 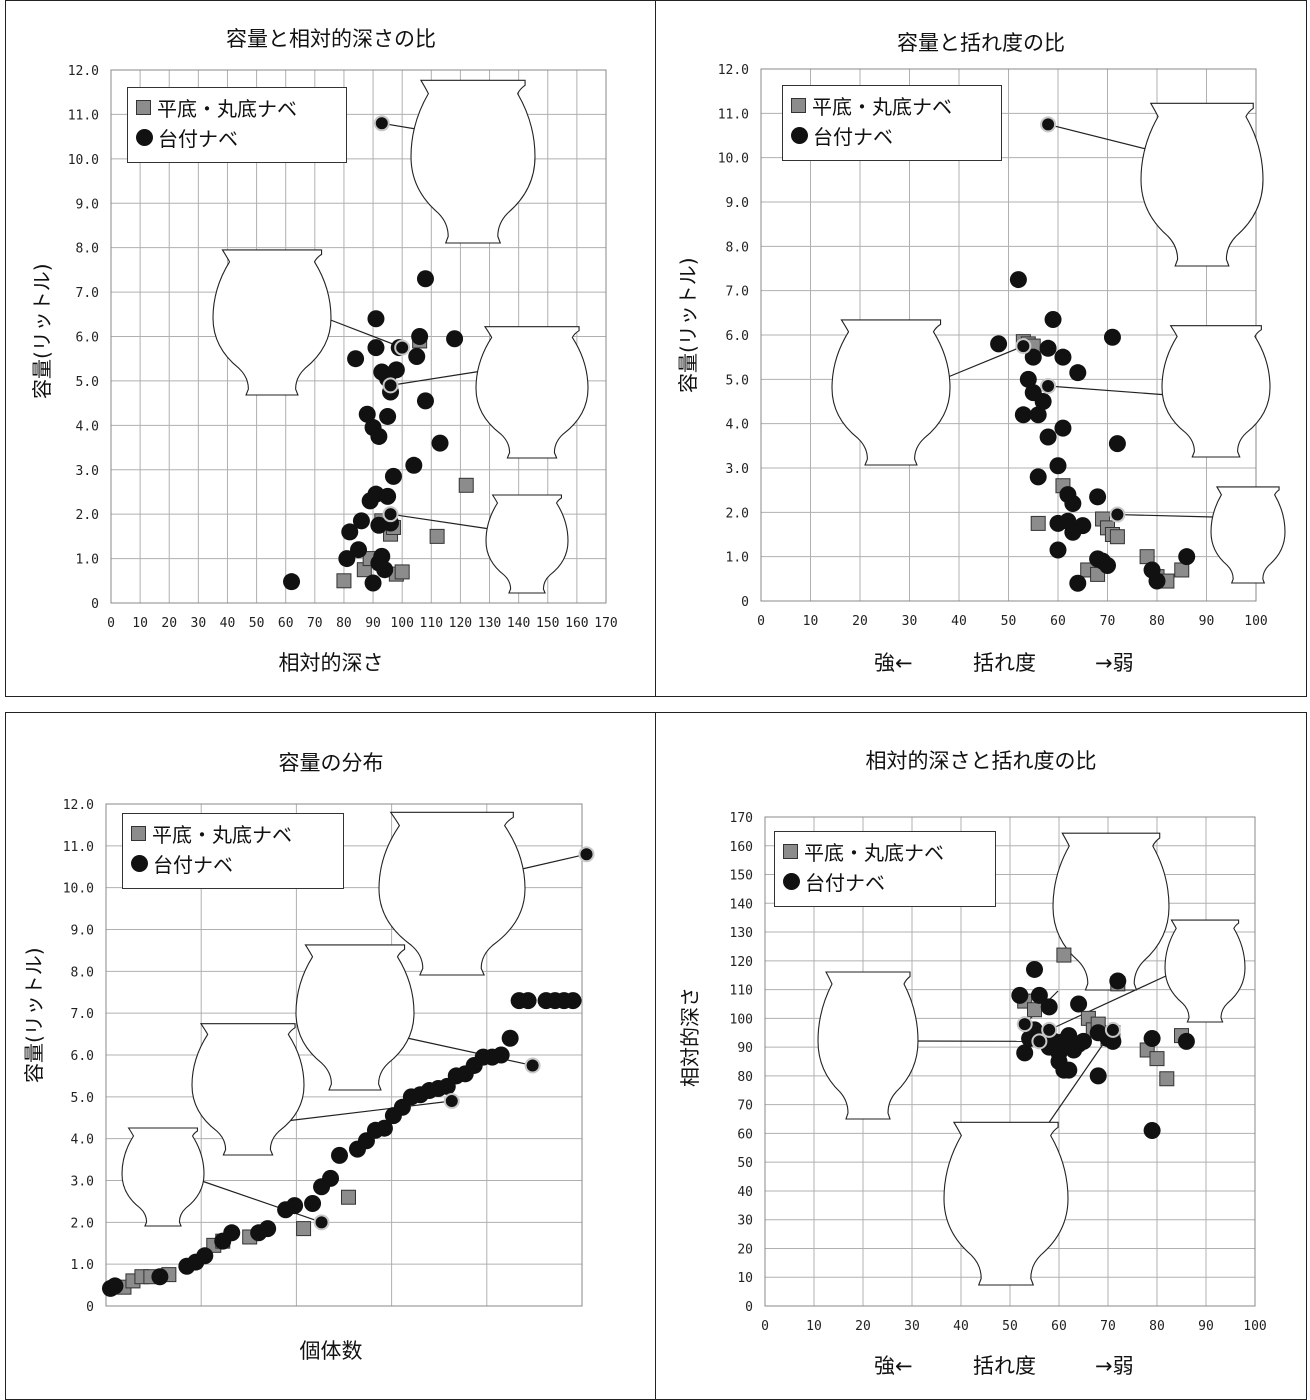 What do you see at coordinates (745, 1106) in the screenshot?
I see `y-tick-label: 70` at bounding box center [745, 1106].